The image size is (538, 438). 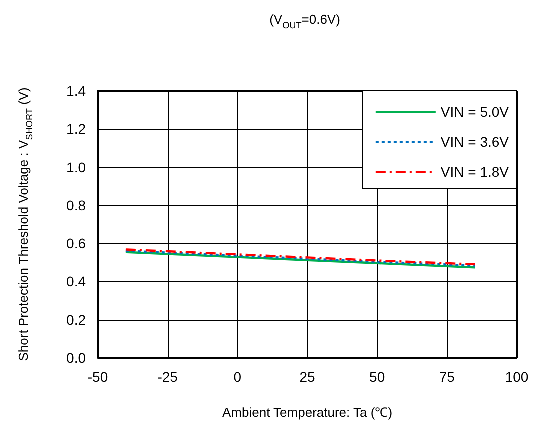 I want to click on y-axis-title: Short Protection Threshold Voltage : VSHORT (V), so click(x=25, y=225).